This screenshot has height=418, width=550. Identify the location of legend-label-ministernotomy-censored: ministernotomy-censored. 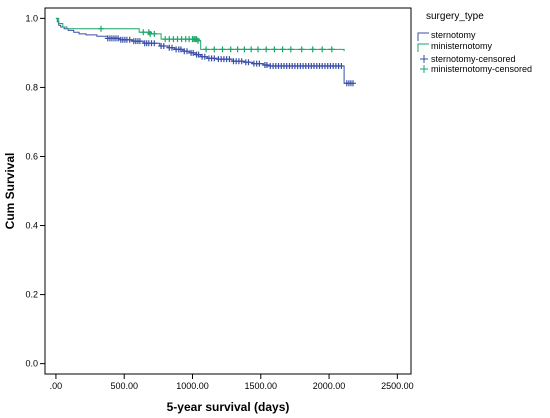
(481, 69).